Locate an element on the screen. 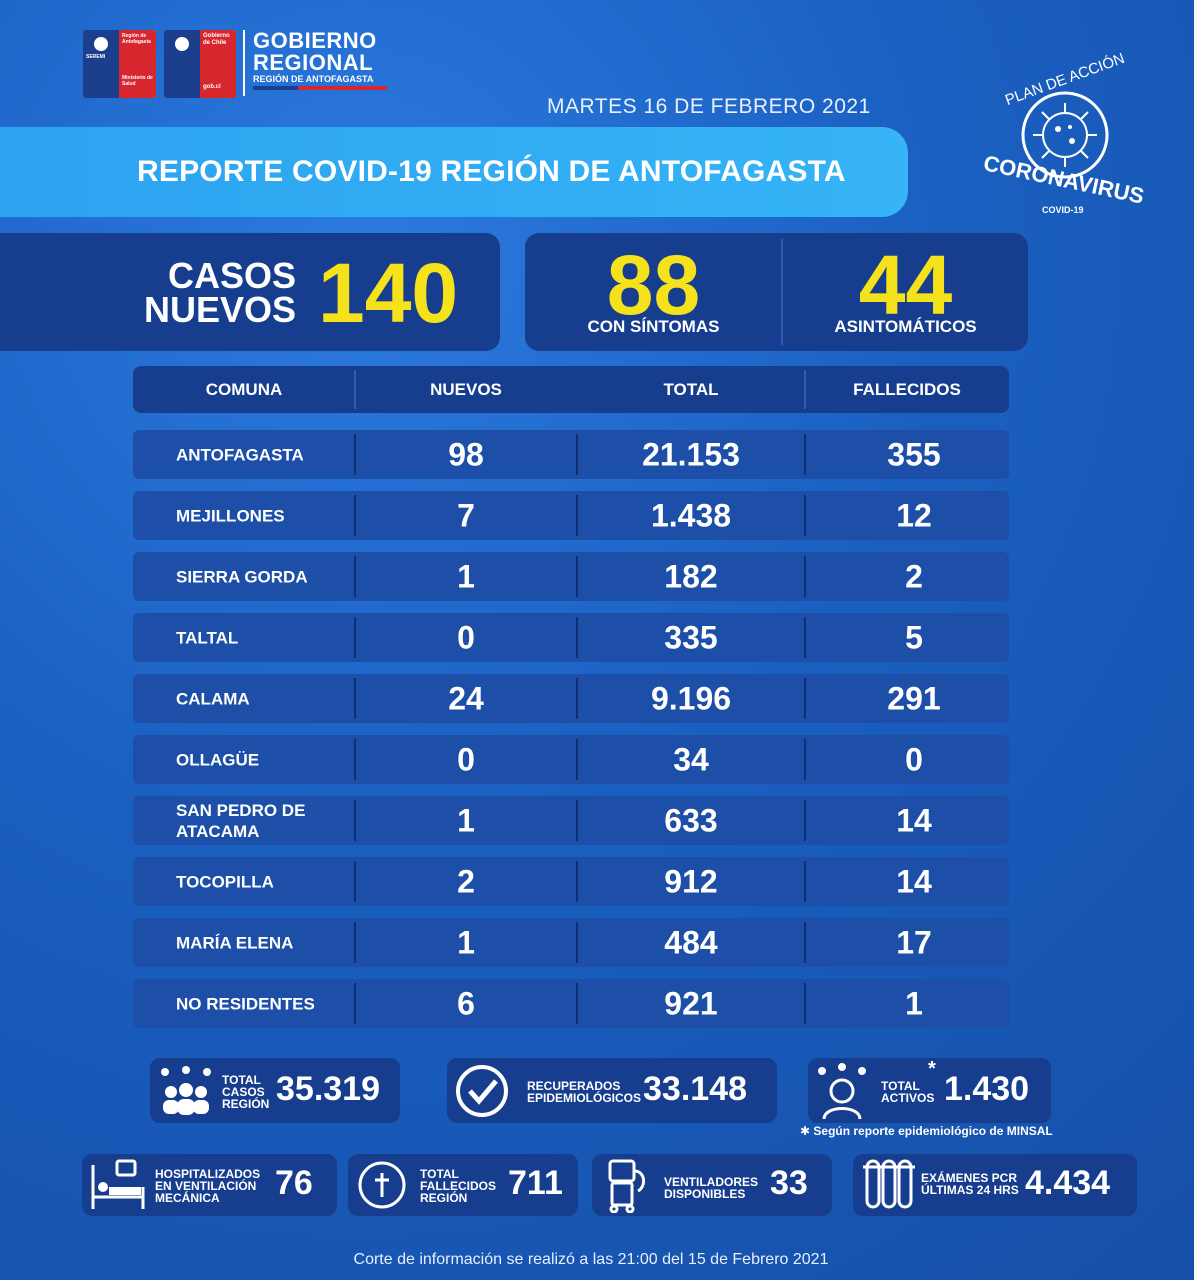 The image size is (1194, 1280). comuna-name: TALTAL is located at coordinates (207, 637).